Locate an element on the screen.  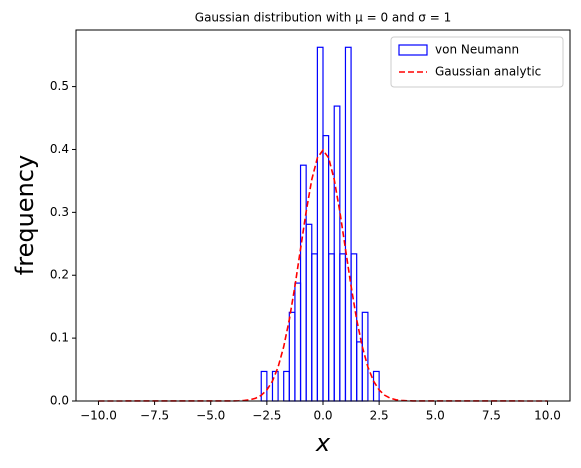
x-tick-label: 0.0 is located at coordinates (322, 416).